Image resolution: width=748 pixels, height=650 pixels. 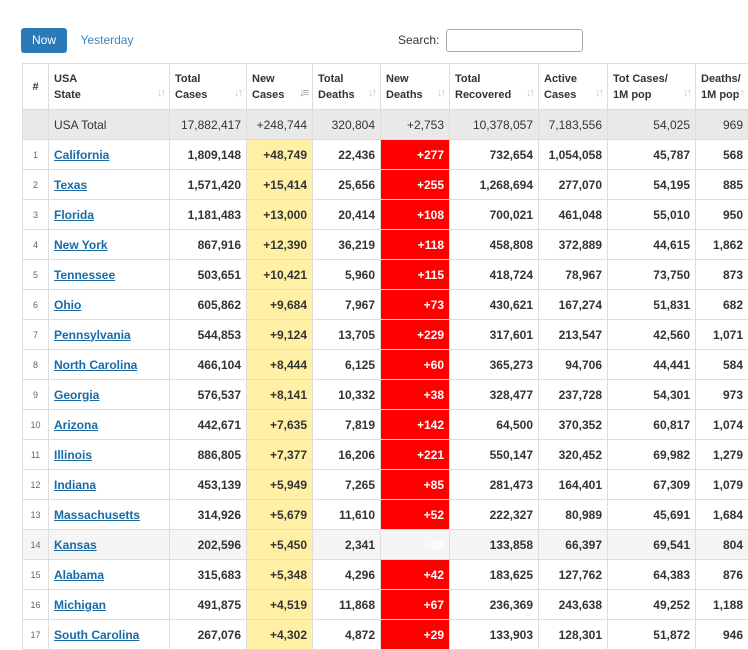 I want to click on row-index-cell: 13, so click(x=36, y=515).